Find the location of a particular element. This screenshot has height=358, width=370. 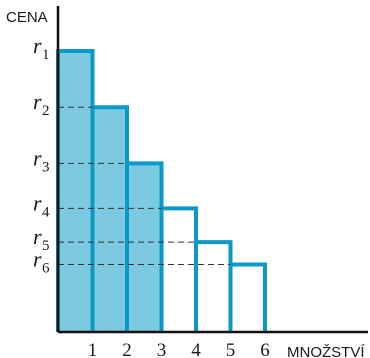

svg-text: 6 is located at coordinates (46, 269).